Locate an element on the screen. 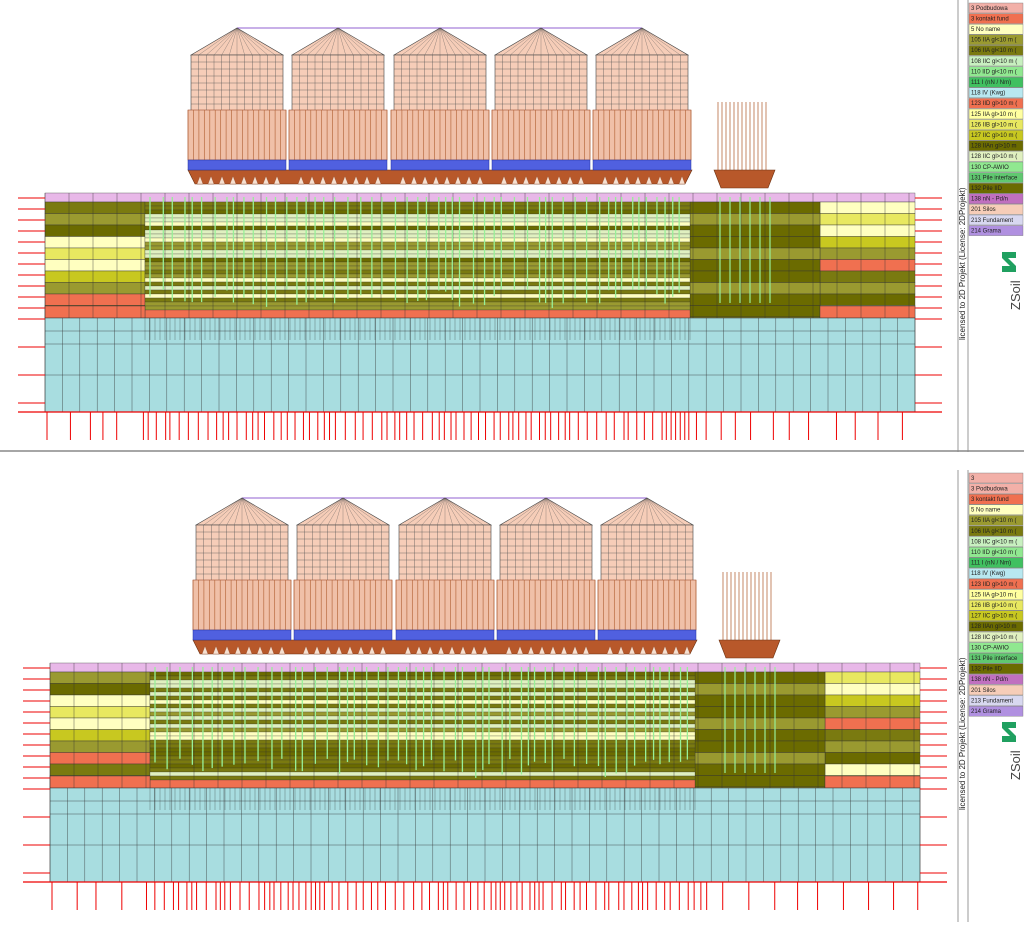 This screenshot has height=926, width=1024. legend-label: 123 IID gl>10 m ( is located at coordinates (994, 585).